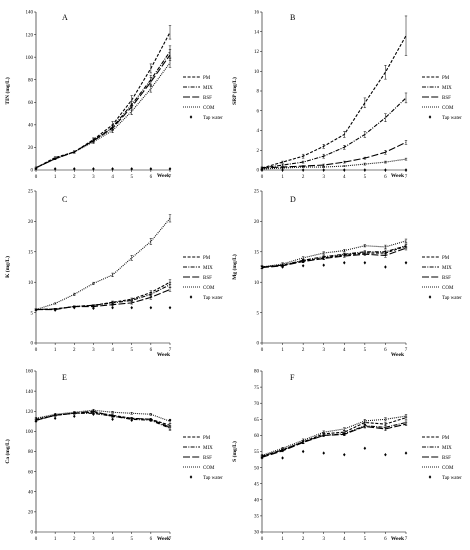 This screenshot has height=550, width=470. What do you see at coordinates (131, 177) in the screenshot?
I see `panel-a-x-tick-label: 5` at bounding box center [131, 177].